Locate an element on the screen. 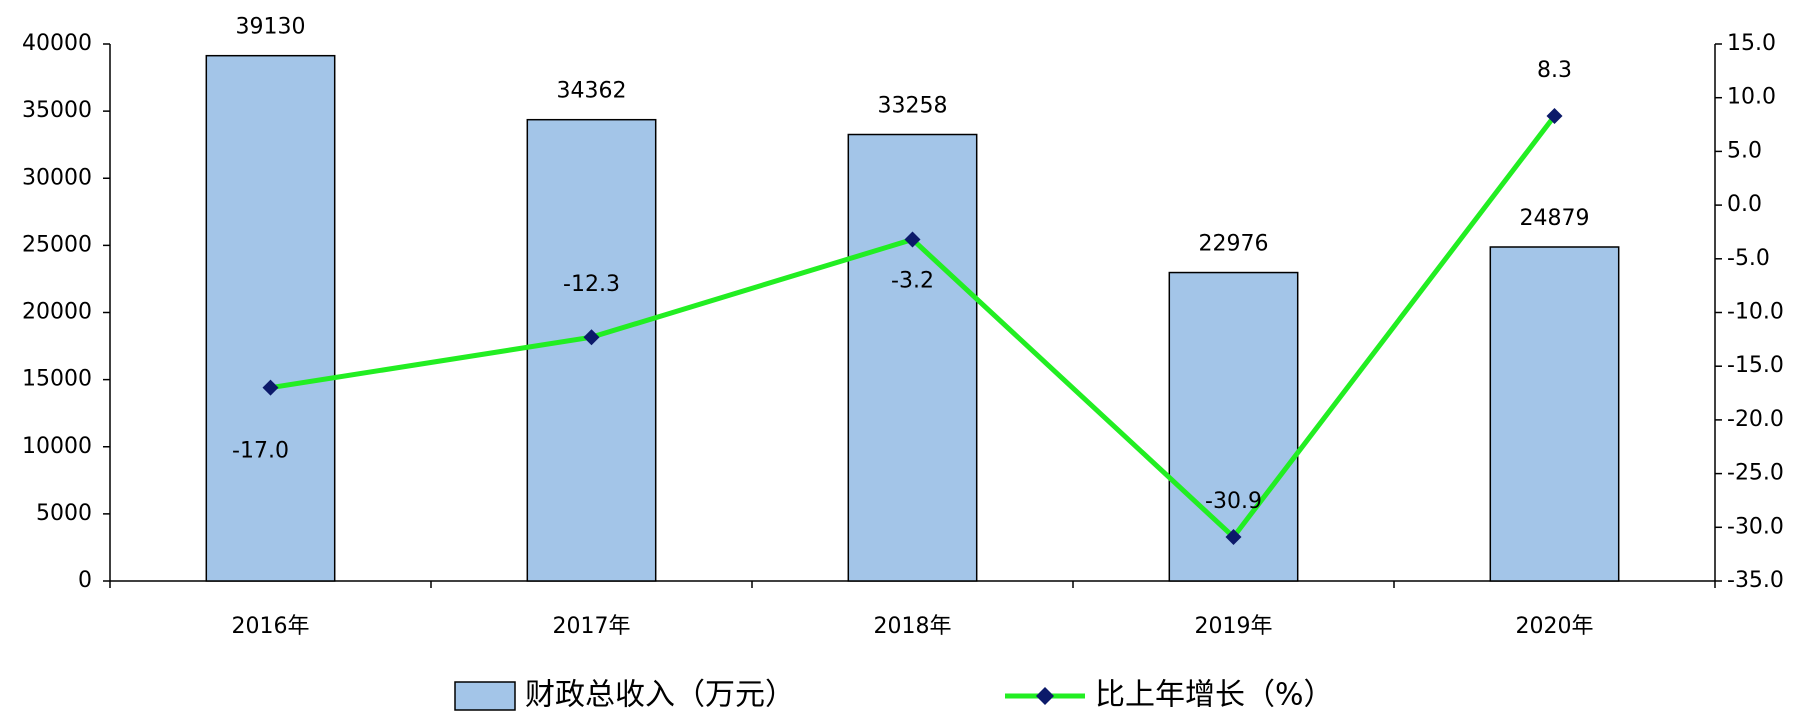  y2-tick-label: 0.0 is located at coordinates (1744, 204).